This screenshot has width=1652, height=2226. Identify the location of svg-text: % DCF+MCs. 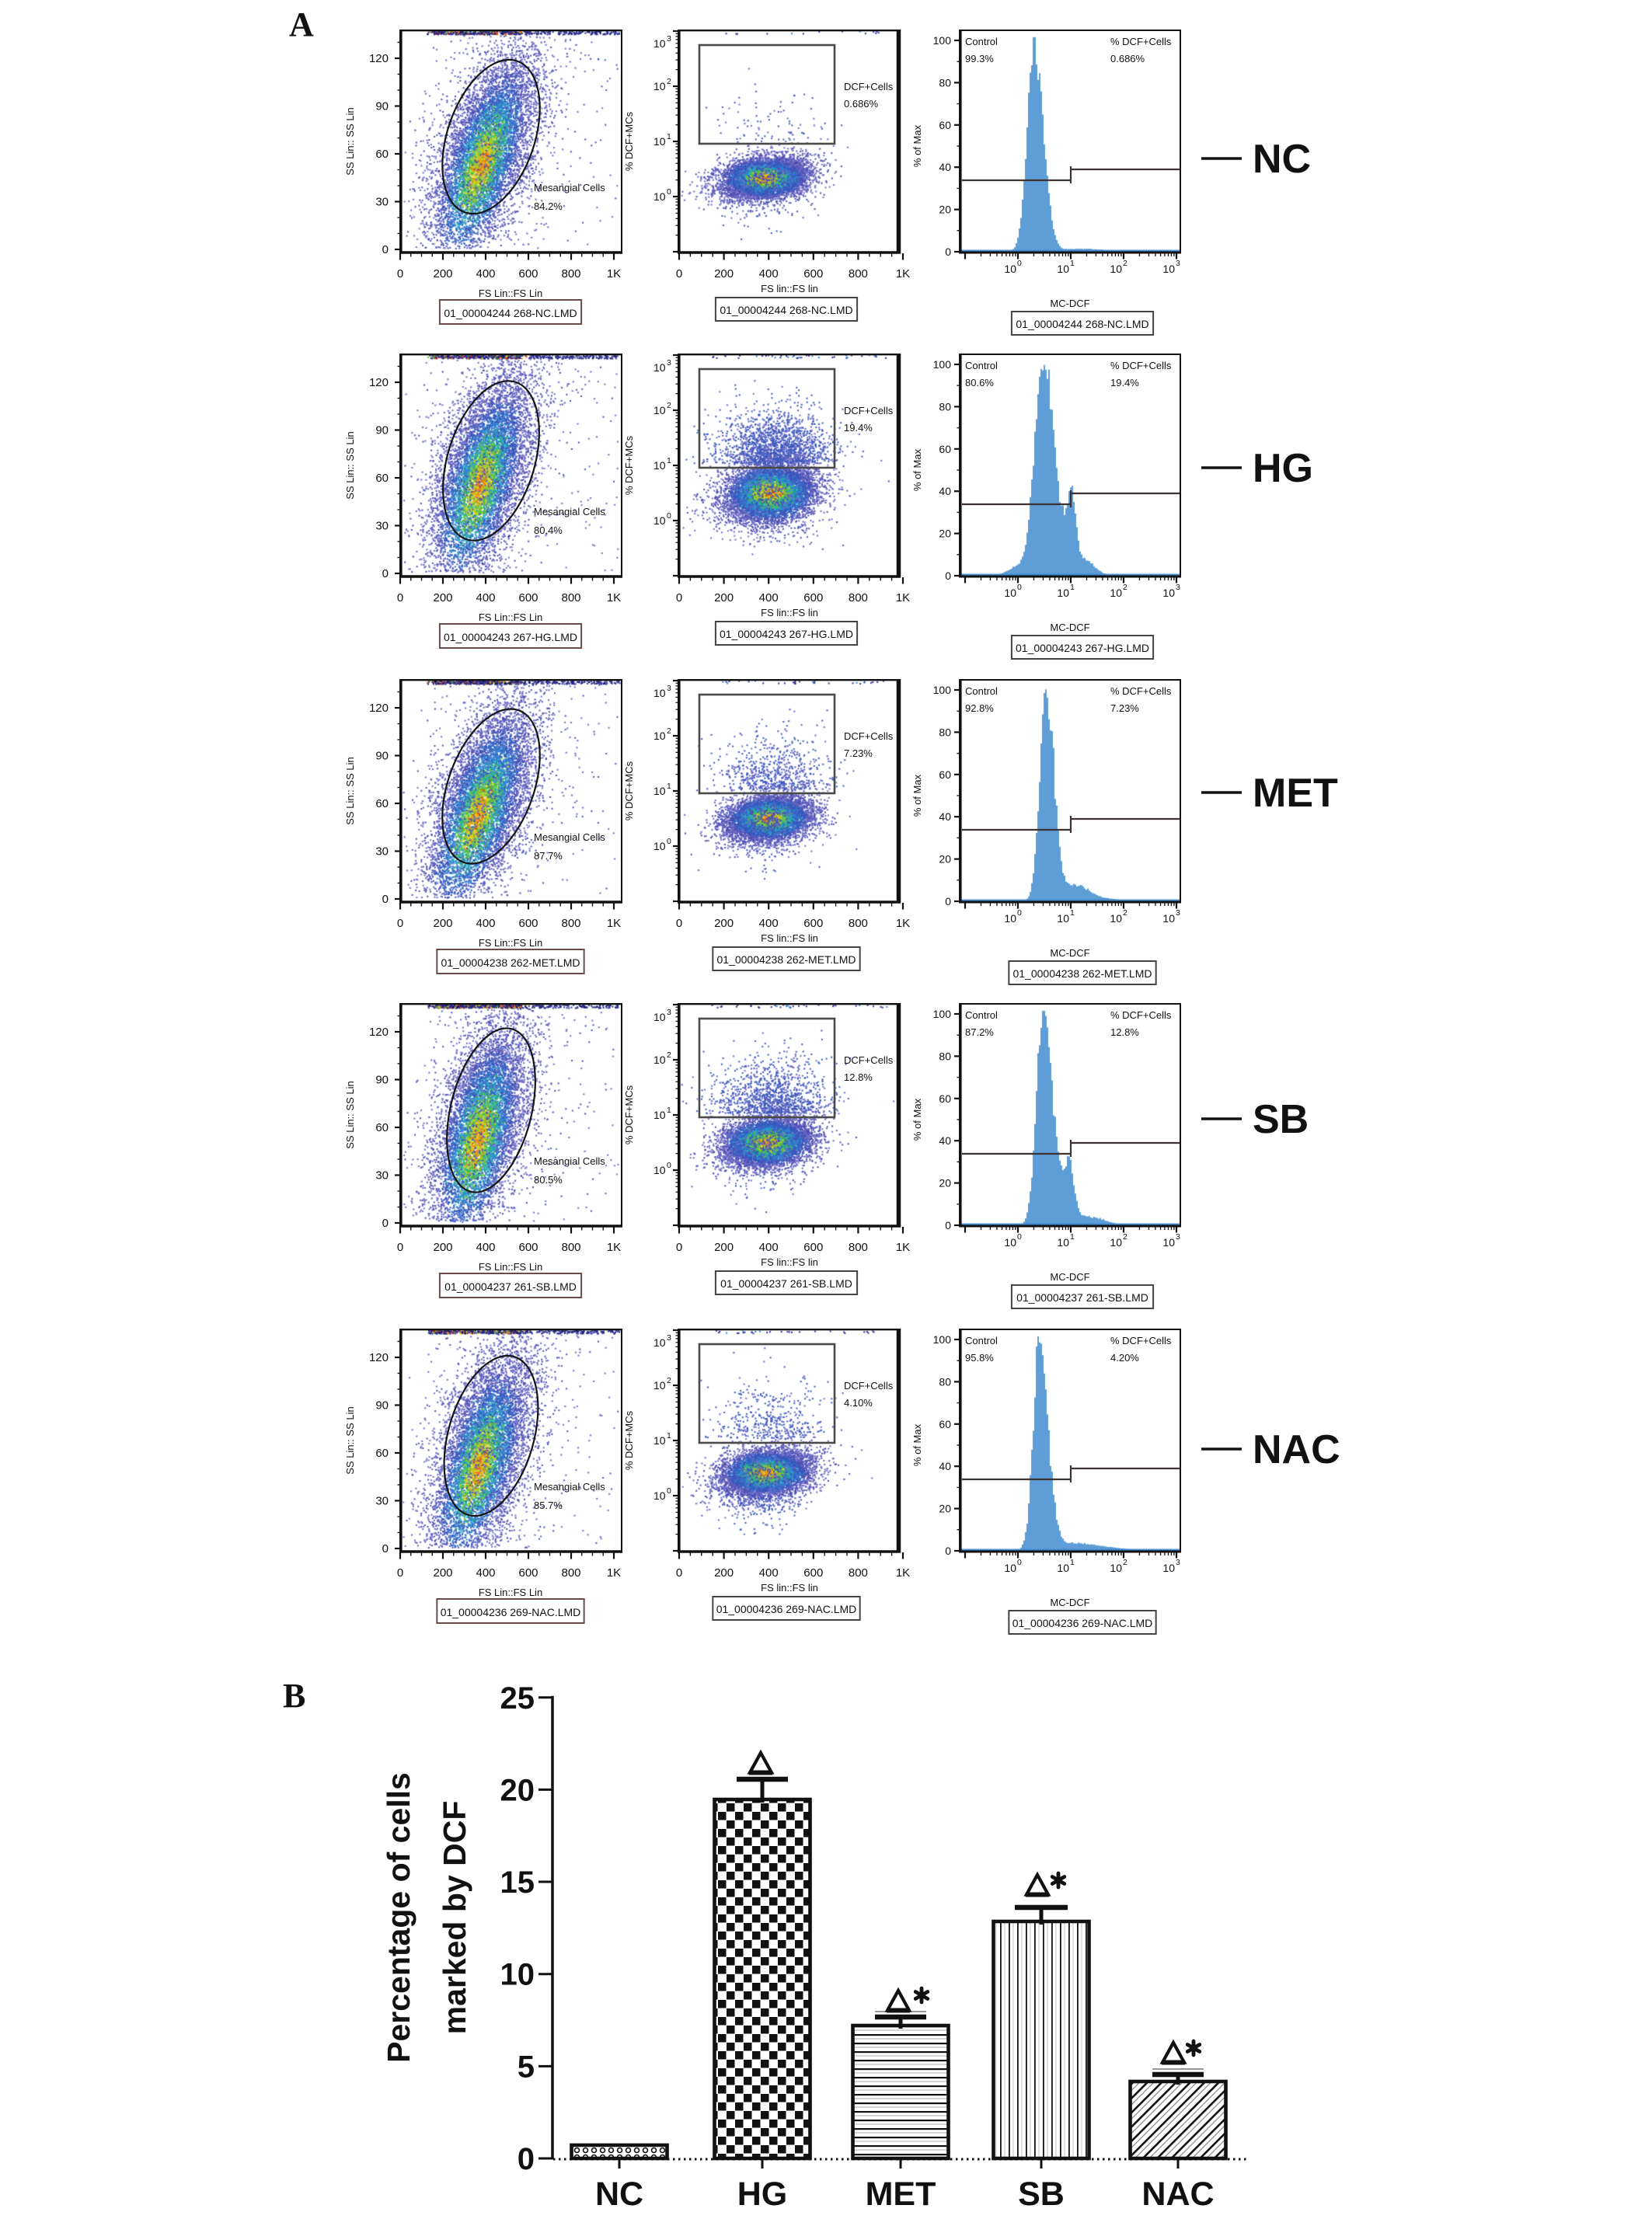
(629, 790).